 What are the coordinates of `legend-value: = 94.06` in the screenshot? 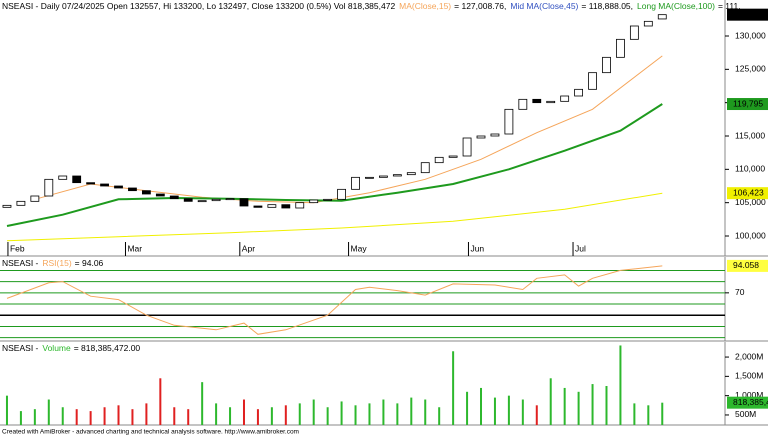 It's located at (89, 263).